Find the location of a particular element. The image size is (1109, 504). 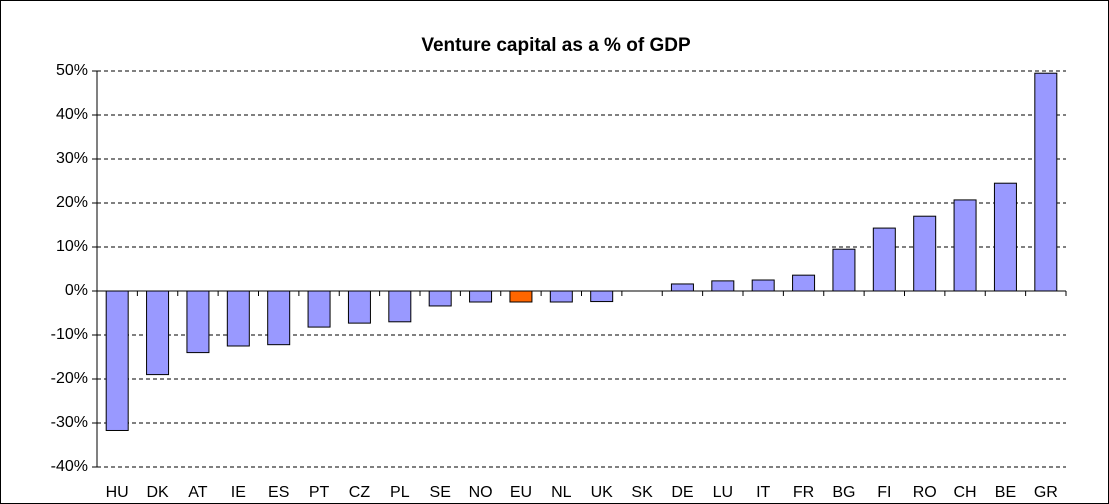

x-tick-label: BE is located at coordinates (1005, 492).